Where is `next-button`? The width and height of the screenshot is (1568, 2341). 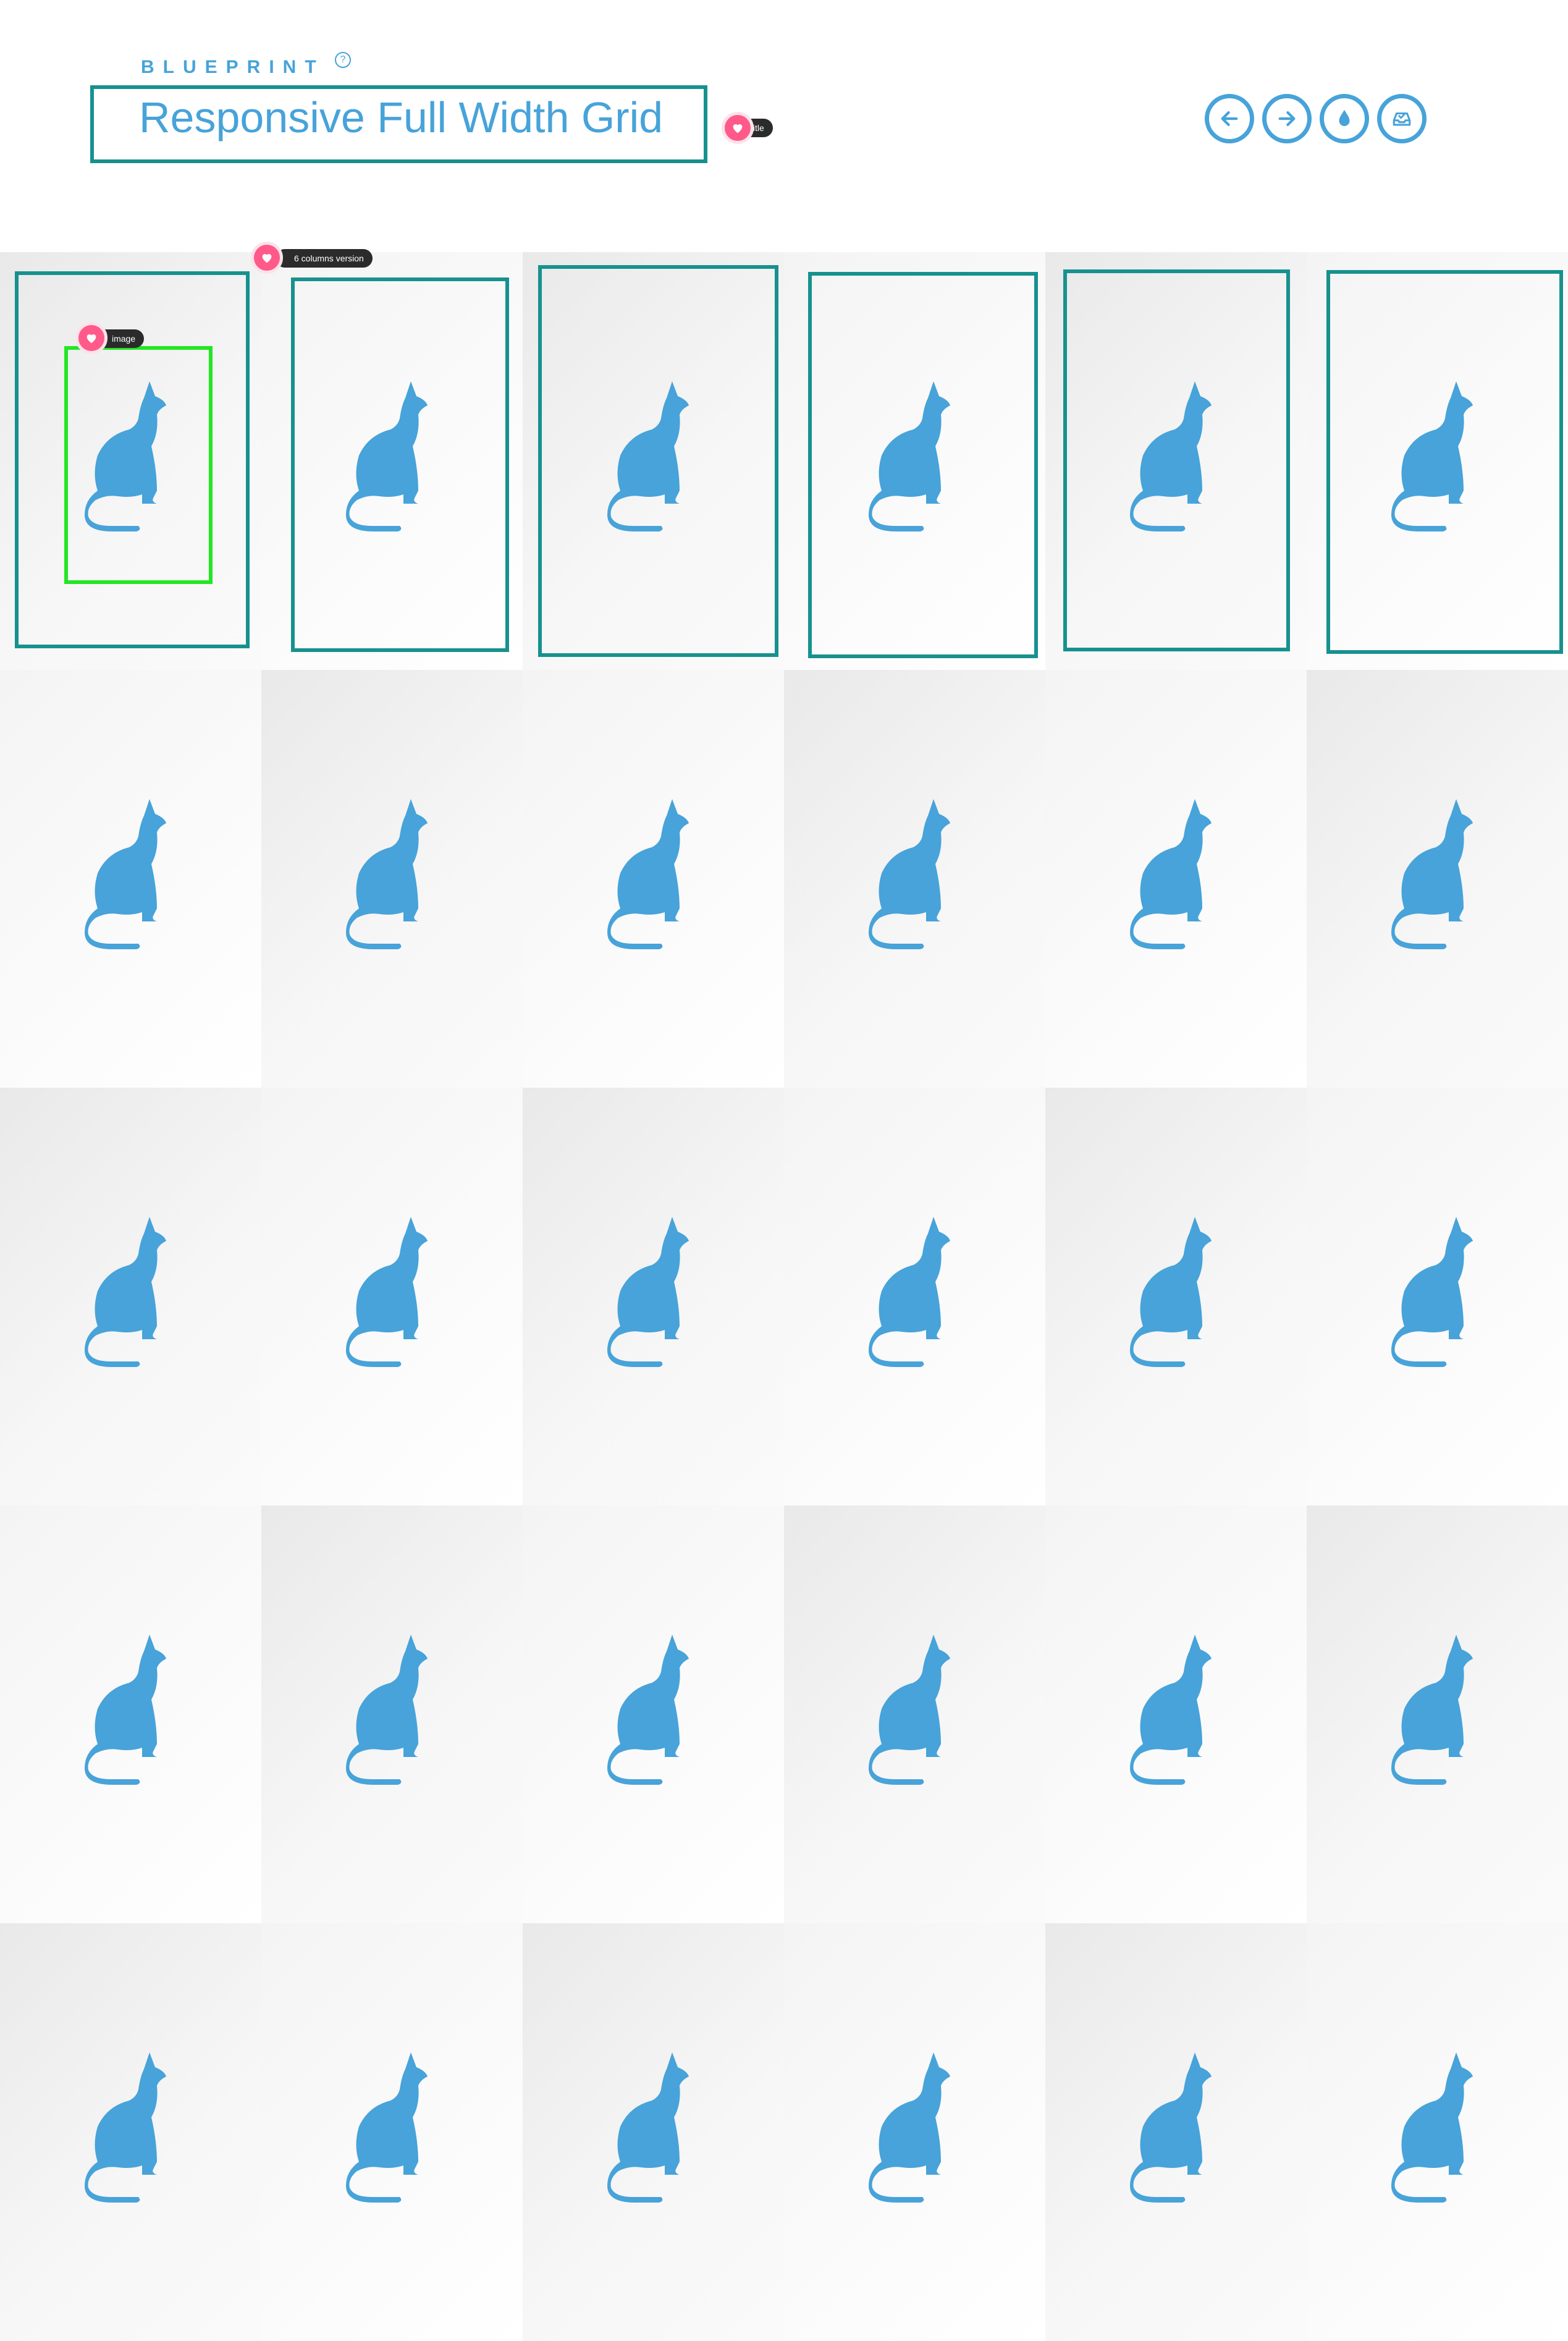 next-button is located at coordinates (1287, 118).